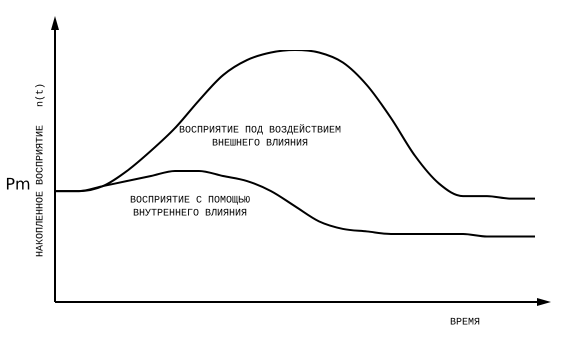 The image size is (564, 341). I want to click on annotation: ВОСПРИЯТИЕ ПОД ВОЗДЕЙСТВИЕМ ВНЕШНЕГО ВЛИЯНИЯ, so click(260, 137).